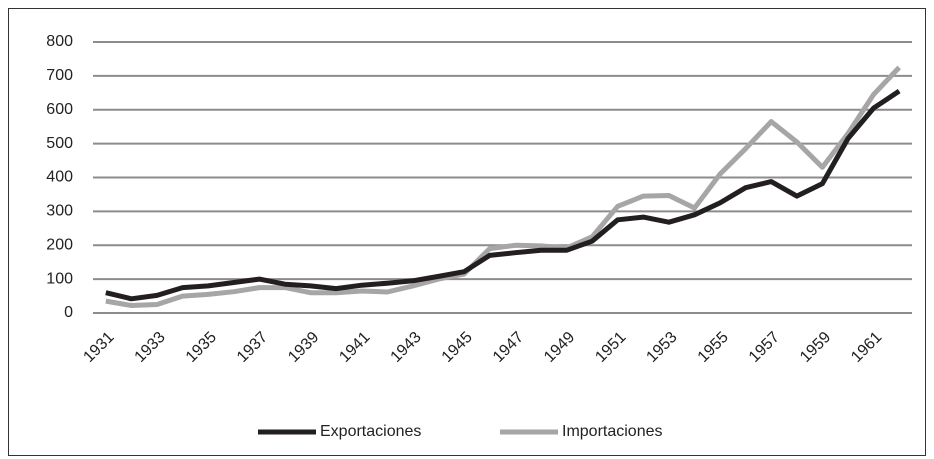  What do you see at coordinates (612, 431) in the screenshot?
I see `legend-label: Importaciones` at bounding box center [612, 431].